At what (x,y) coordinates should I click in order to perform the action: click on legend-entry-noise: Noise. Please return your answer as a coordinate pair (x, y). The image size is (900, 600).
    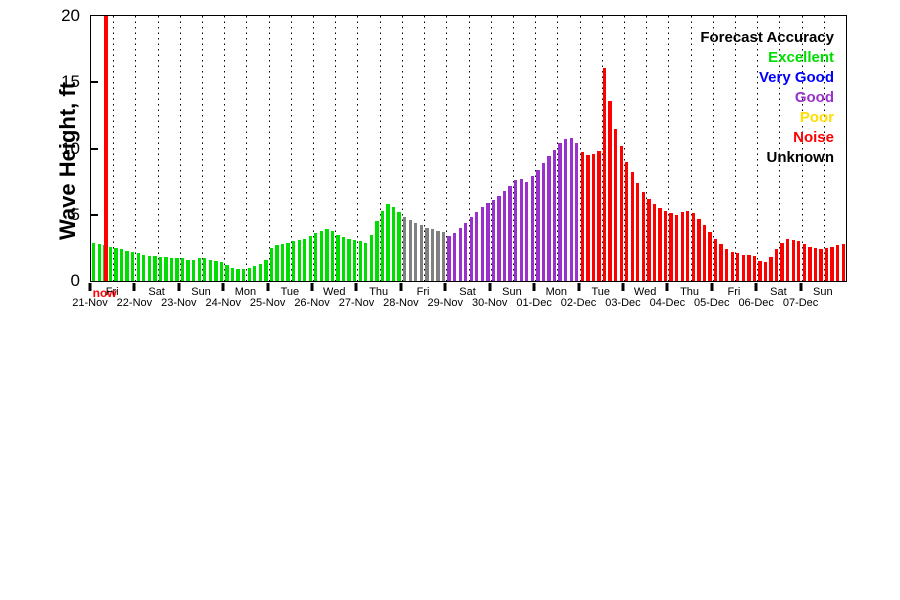
    Looking at the image, I should click on (813, 137).